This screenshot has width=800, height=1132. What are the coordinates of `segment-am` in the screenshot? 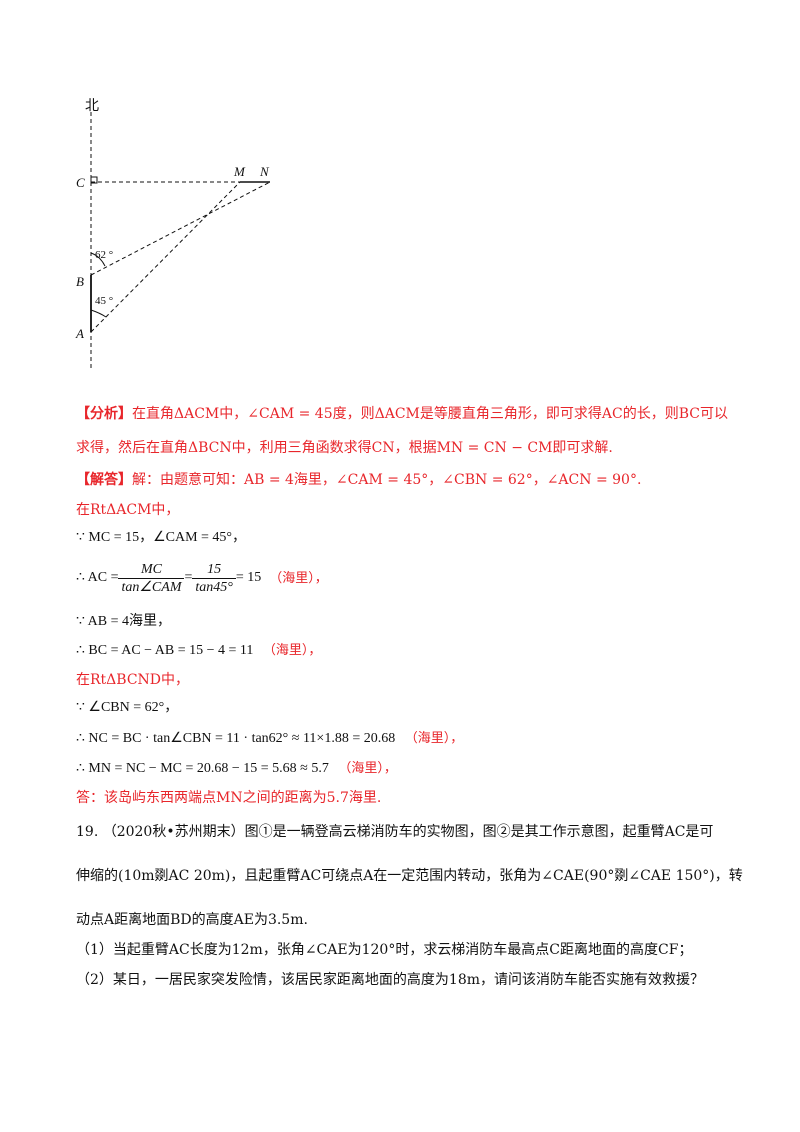 It's located at (165, 257).